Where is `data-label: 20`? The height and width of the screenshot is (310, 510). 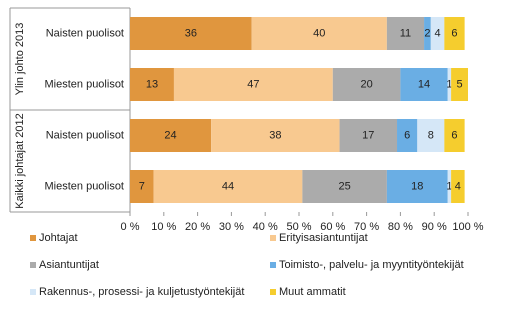 data-label: 20 is located at coordinates (366, 84).